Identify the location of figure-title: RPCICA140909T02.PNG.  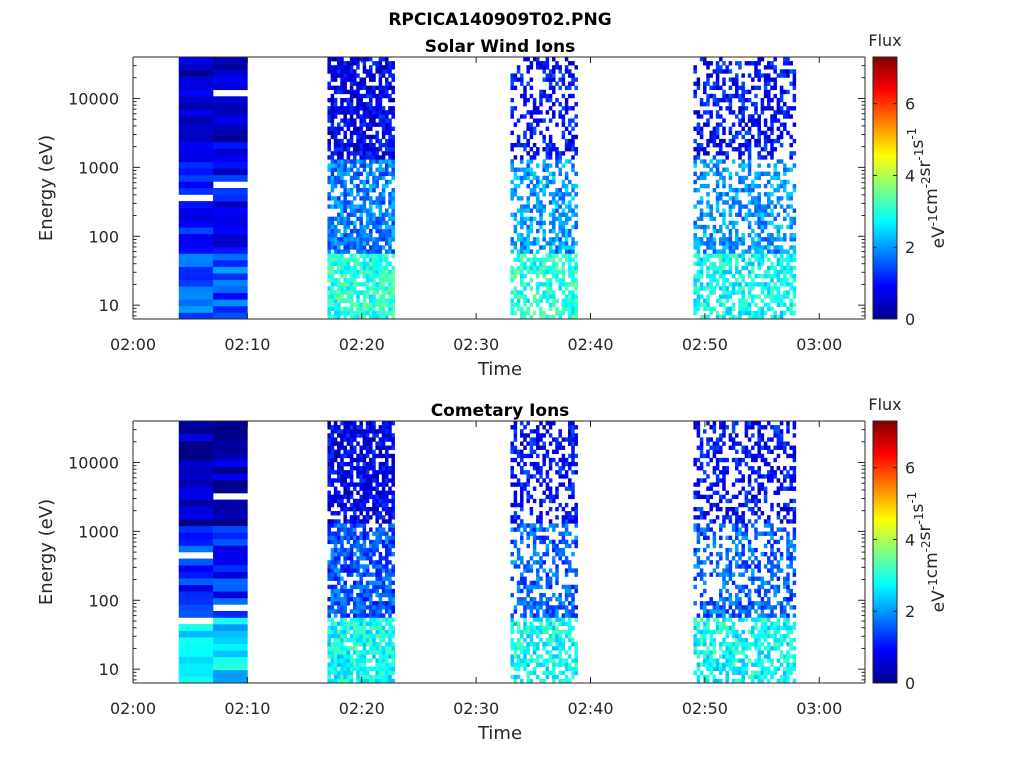
(499, 20).